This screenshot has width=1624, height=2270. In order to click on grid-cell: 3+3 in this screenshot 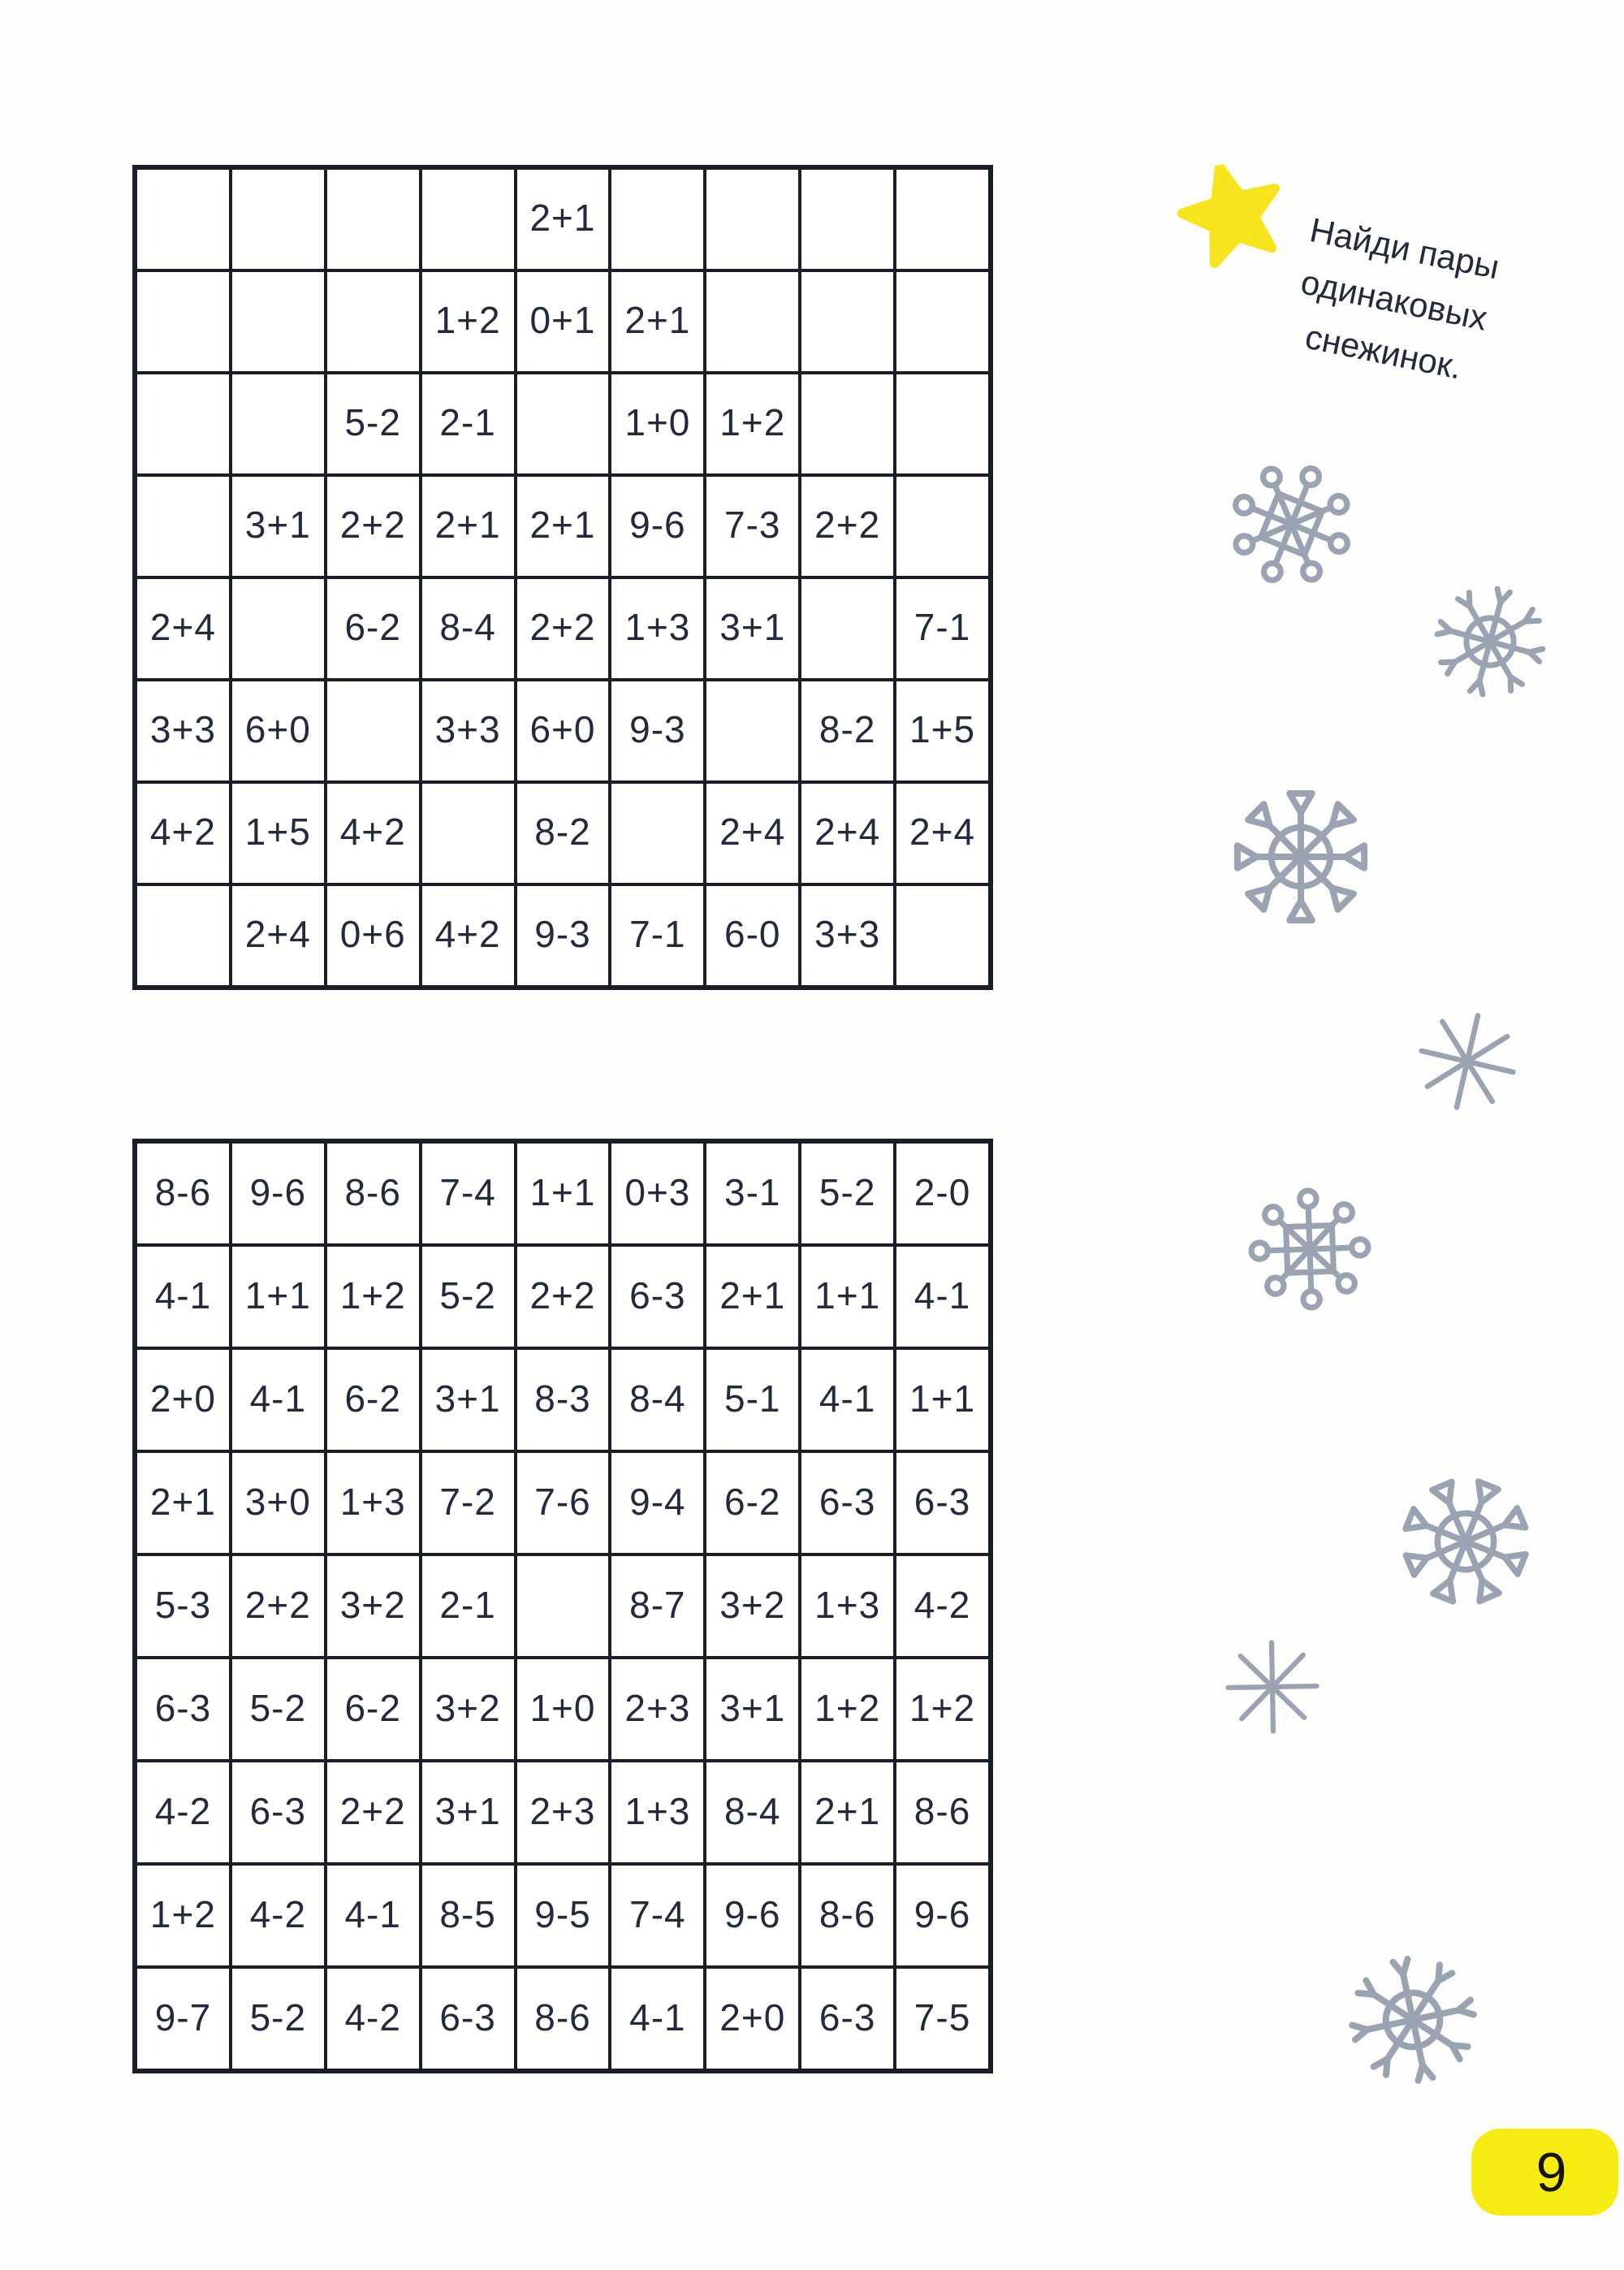, I will do `click(467, 730)`.